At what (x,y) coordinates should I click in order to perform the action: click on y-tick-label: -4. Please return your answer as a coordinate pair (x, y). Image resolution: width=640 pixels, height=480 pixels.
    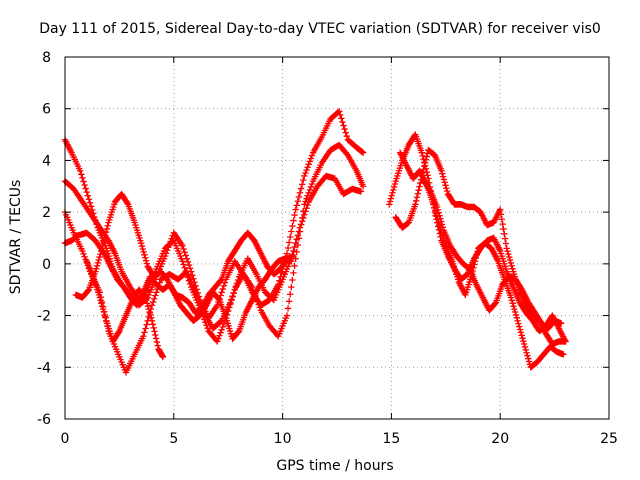
    Looking at the image, I should click on (44, 368).